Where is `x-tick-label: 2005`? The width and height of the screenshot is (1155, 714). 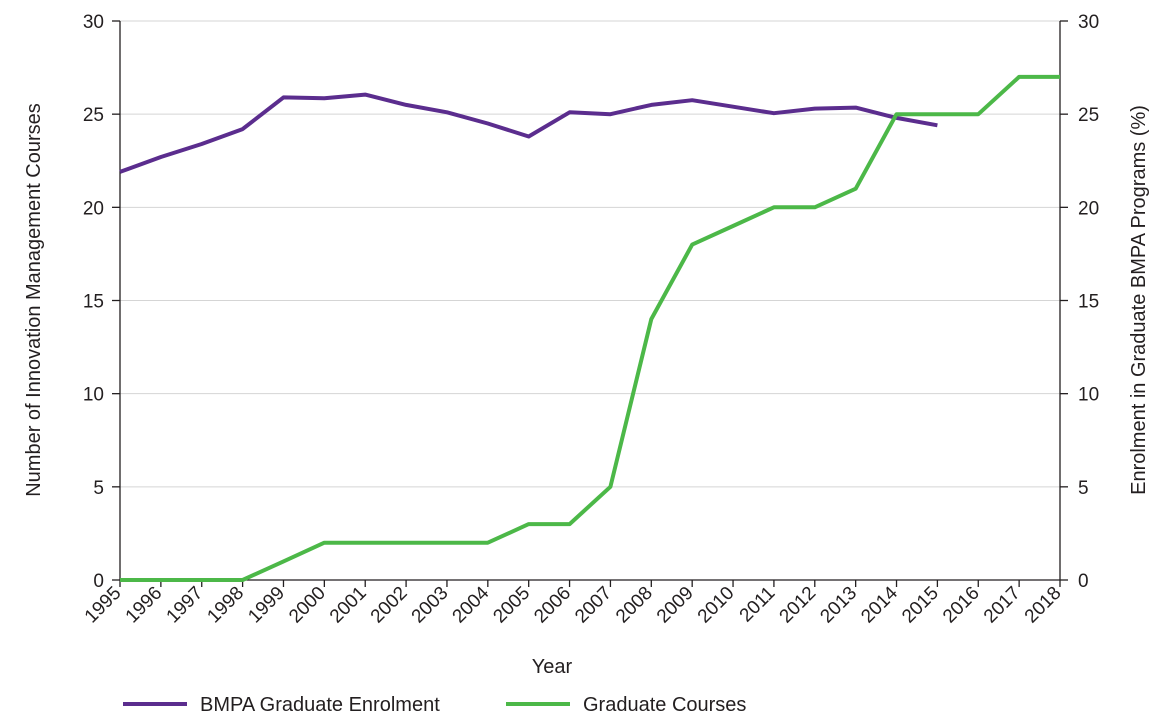
x-tick-label: 2005 is located at coordinates (511, 605).